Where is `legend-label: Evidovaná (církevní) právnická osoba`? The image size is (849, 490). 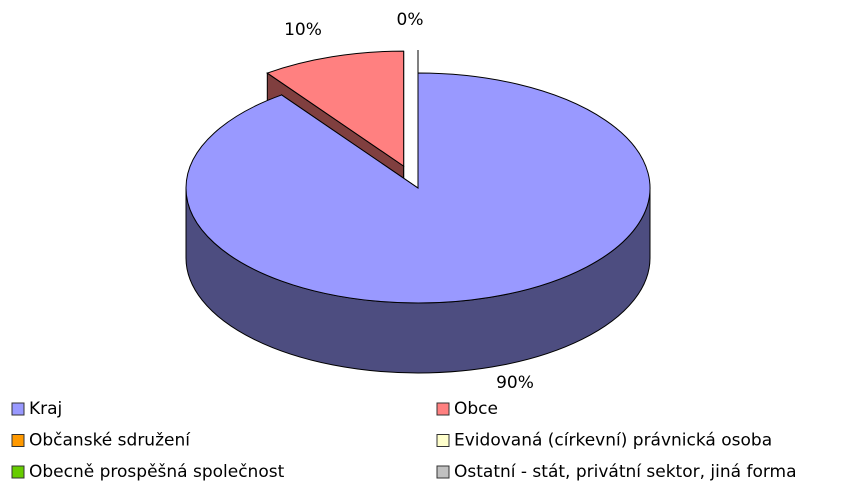 legend-label: Evidovaná (církevní) právnická osoba is located at coordinates (613, 441).